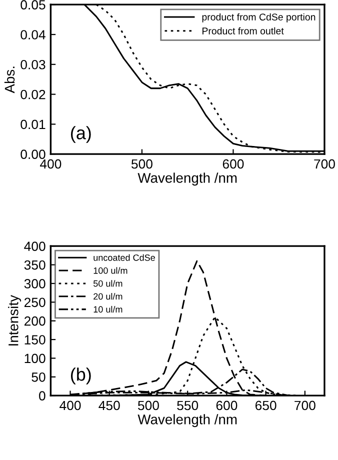  Describe the element at coordinates (33, 35) in the screenshot. I see `y-tick-label: 0.04` at that location.